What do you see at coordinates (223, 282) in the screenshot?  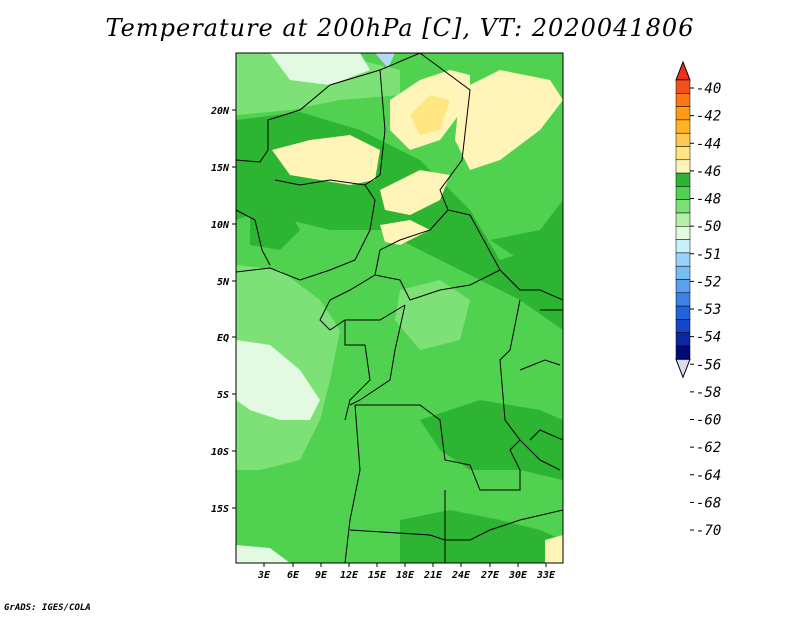 I see `lat-tick-label: 5N` at bounding box center [223, 282].